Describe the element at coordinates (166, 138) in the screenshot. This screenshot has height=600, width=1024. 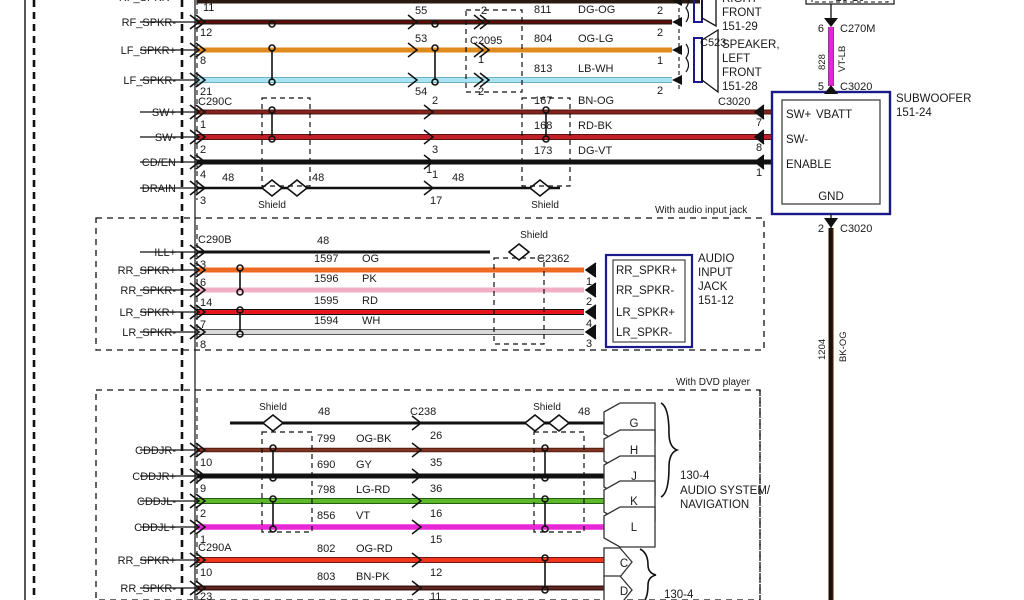
I see `wire-label: SW-` at that location.